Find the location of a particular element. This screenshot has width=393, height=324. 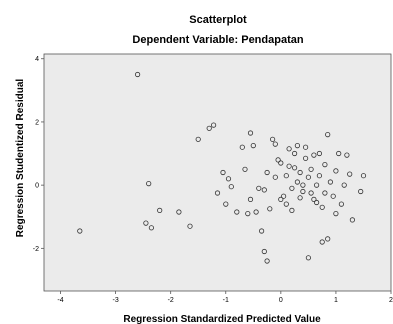

x-tick-label: -3 is located at coordinates (115, 300).